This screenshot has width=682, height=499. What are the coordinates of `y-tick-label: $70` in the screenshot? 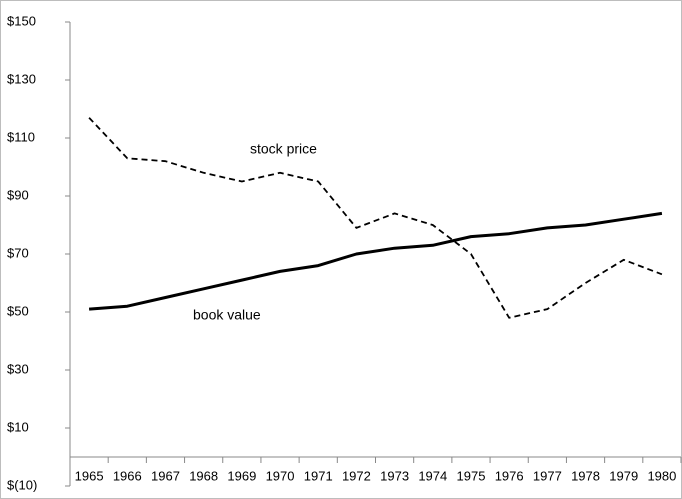 It's located at (18, 252).